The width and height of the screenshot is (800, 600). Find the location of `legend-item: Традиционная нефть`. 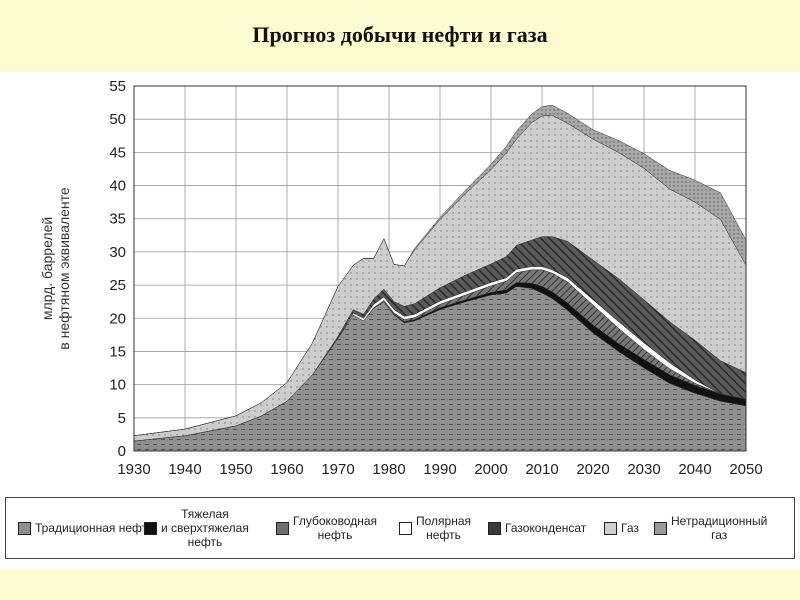

legend-item: Традиционная нефть is located at coordinates (85, 528).